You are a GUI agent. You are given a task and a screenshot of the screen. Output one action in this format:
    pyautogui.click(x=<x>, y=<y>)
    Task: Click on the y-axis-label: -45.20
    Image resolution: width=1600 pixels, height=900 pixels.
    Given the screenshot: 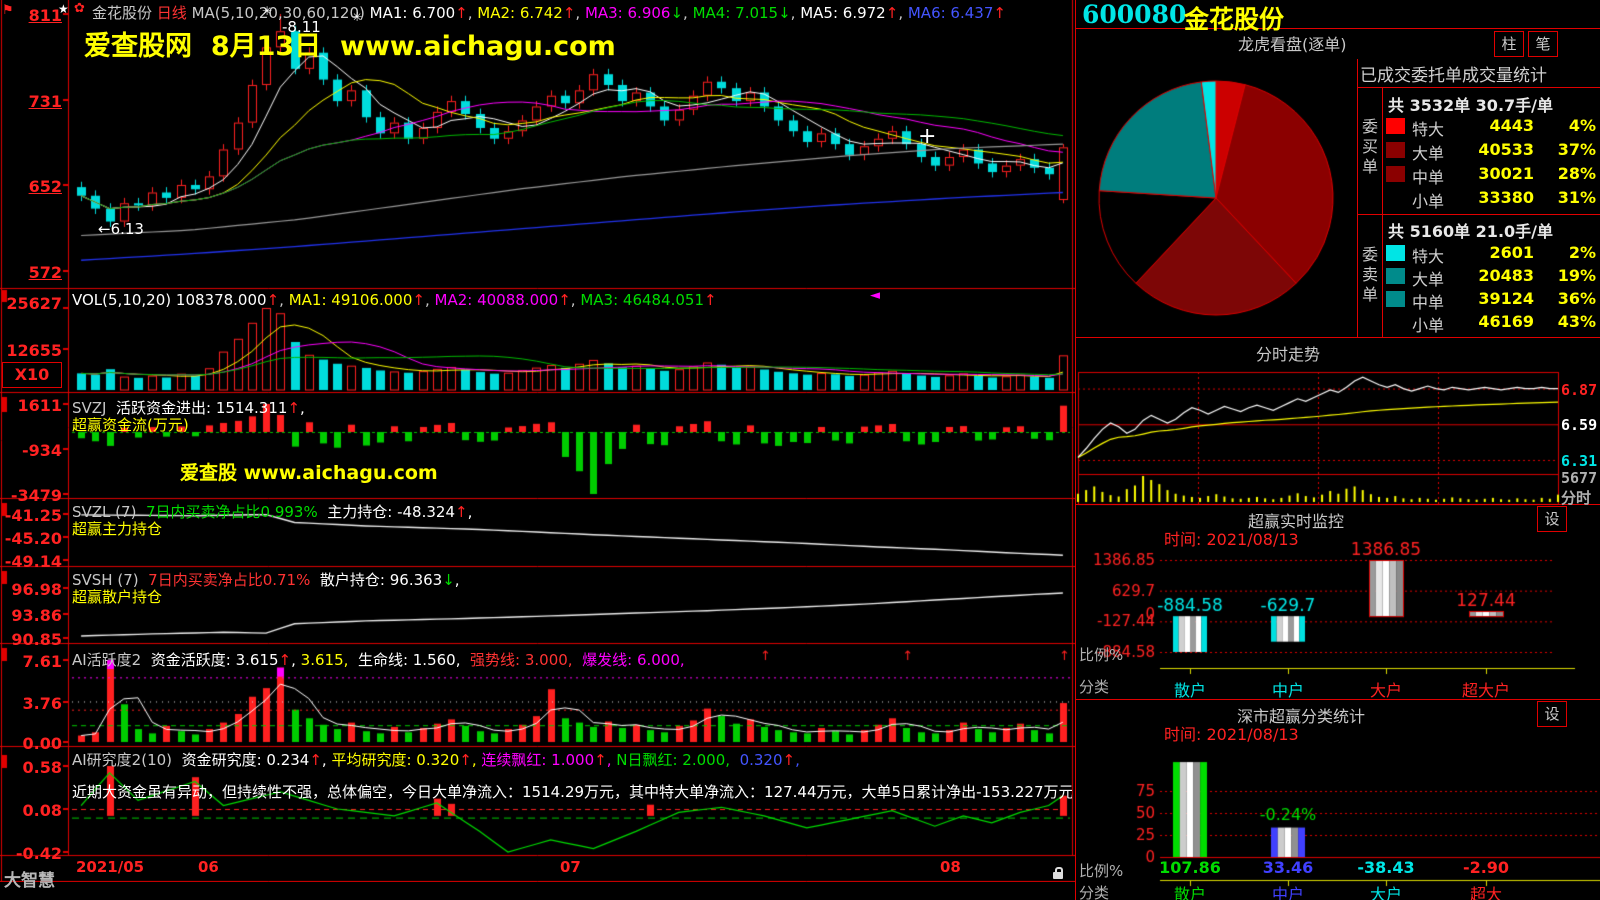 What is the action you would take?
    pyautogui.click(x=33, y=538)
    